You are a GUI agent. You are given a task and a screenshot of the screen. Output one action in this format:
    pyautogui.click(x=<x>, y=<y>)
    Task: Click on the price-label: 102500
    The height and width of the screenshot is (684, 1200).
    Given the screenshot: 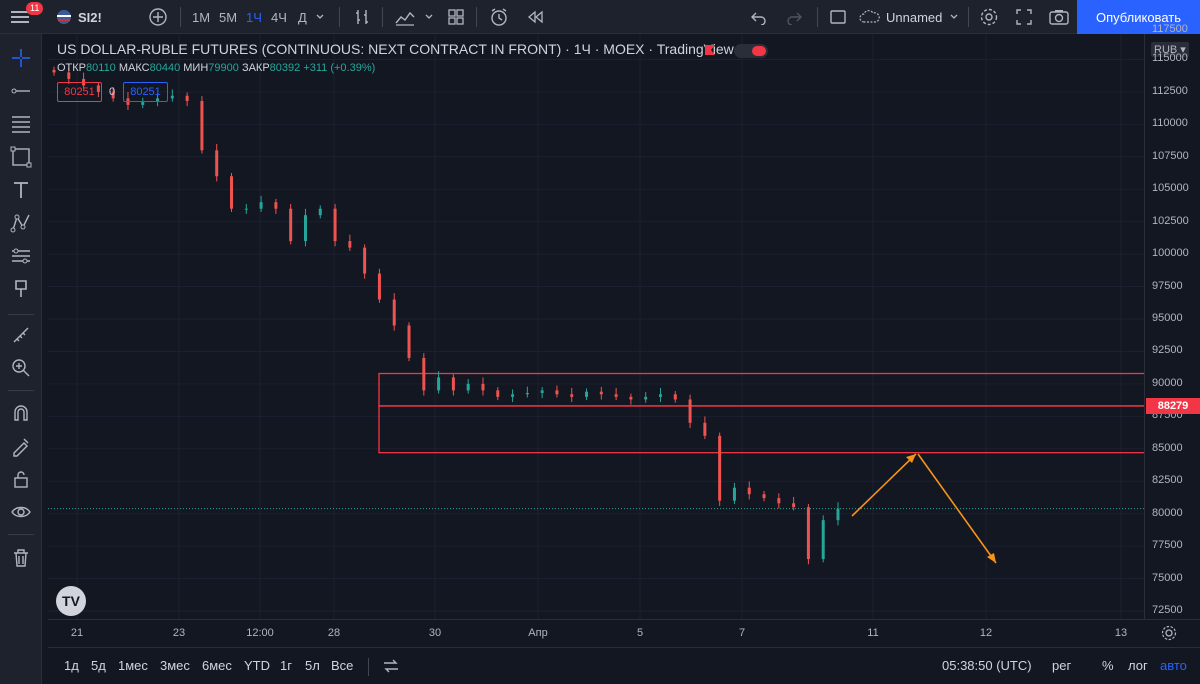 What is the action you would take?
    pyautogui.click(x=1170, y=220)
    